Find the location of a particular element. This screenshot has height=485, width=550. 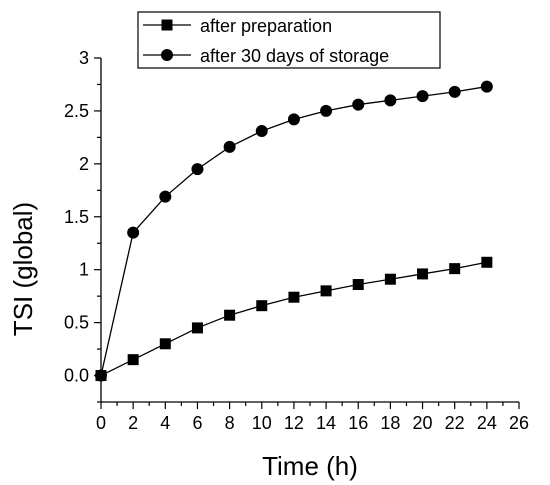

x-axis-title: Time (h) is located at coordinates (310, 466).